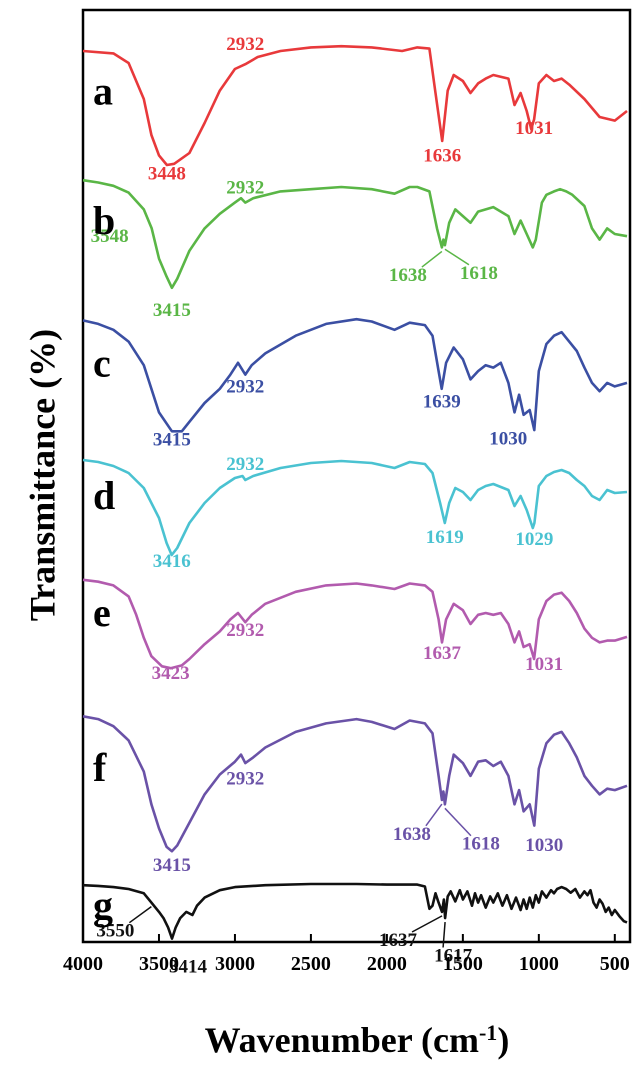 This screenshot has width=635, height=1068. Describe the element at coordinates (355, 105) in the screenshot. I see `spectrum-a` at that location.